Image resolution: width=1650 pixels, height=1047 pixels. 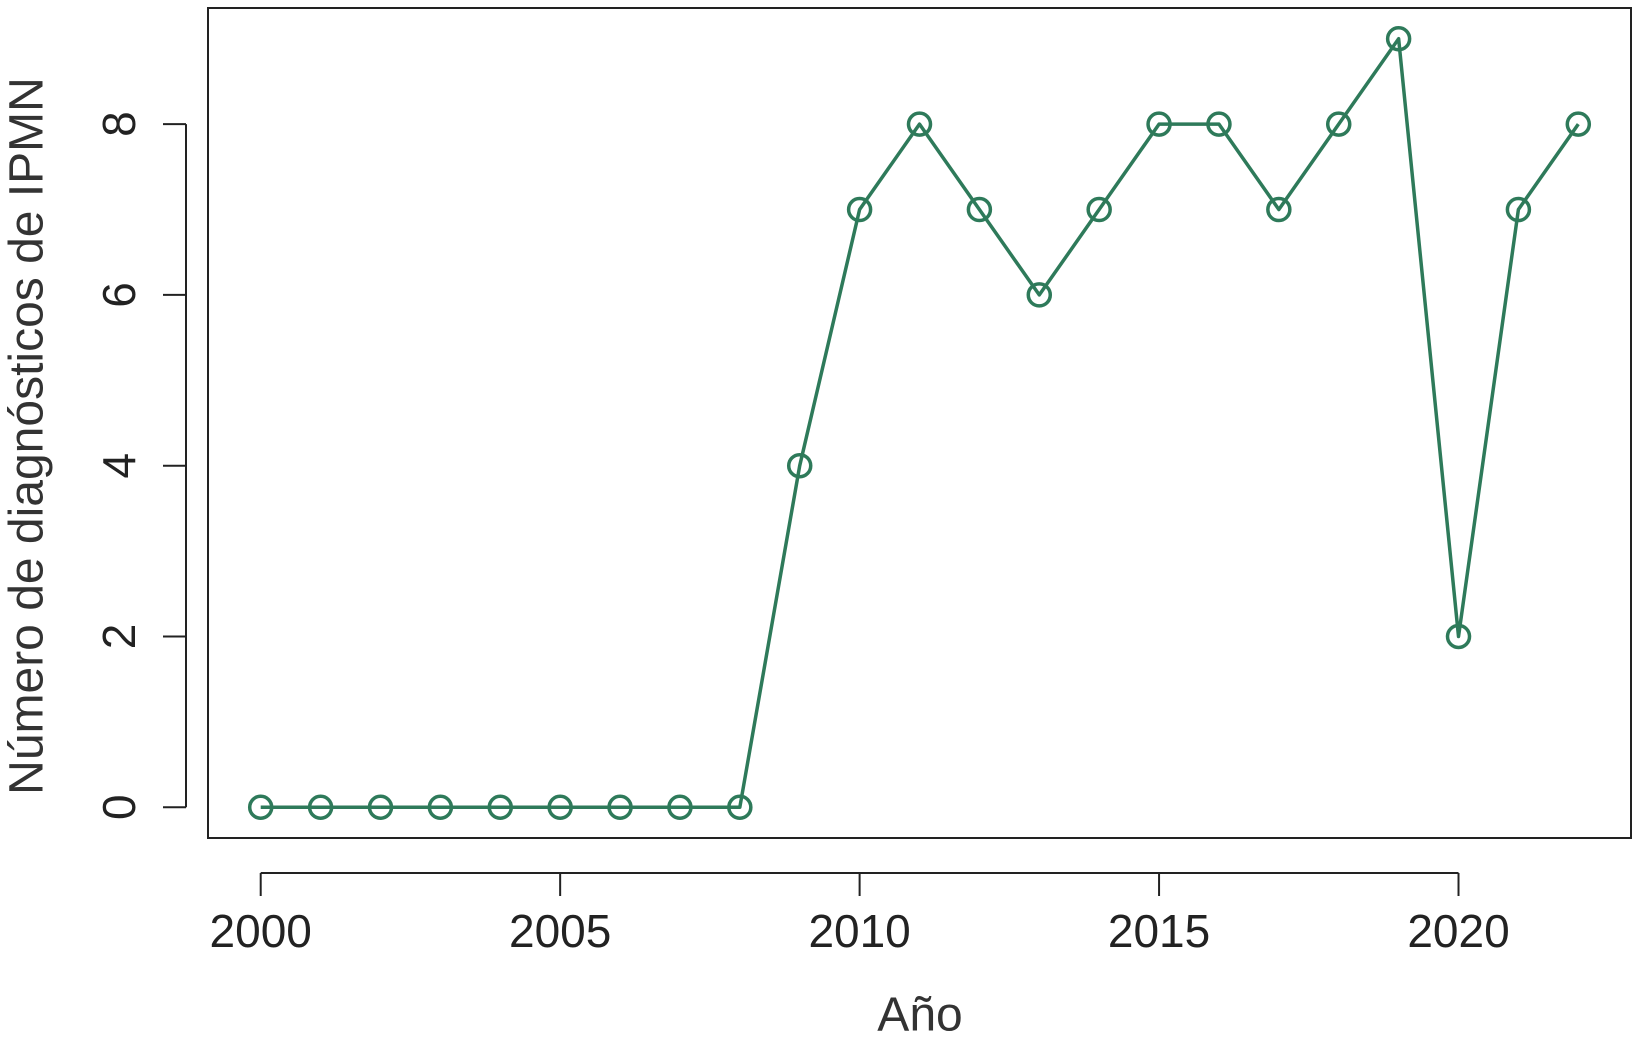 I want to click on y-tick-label: 6, so click(x=119, y=295).